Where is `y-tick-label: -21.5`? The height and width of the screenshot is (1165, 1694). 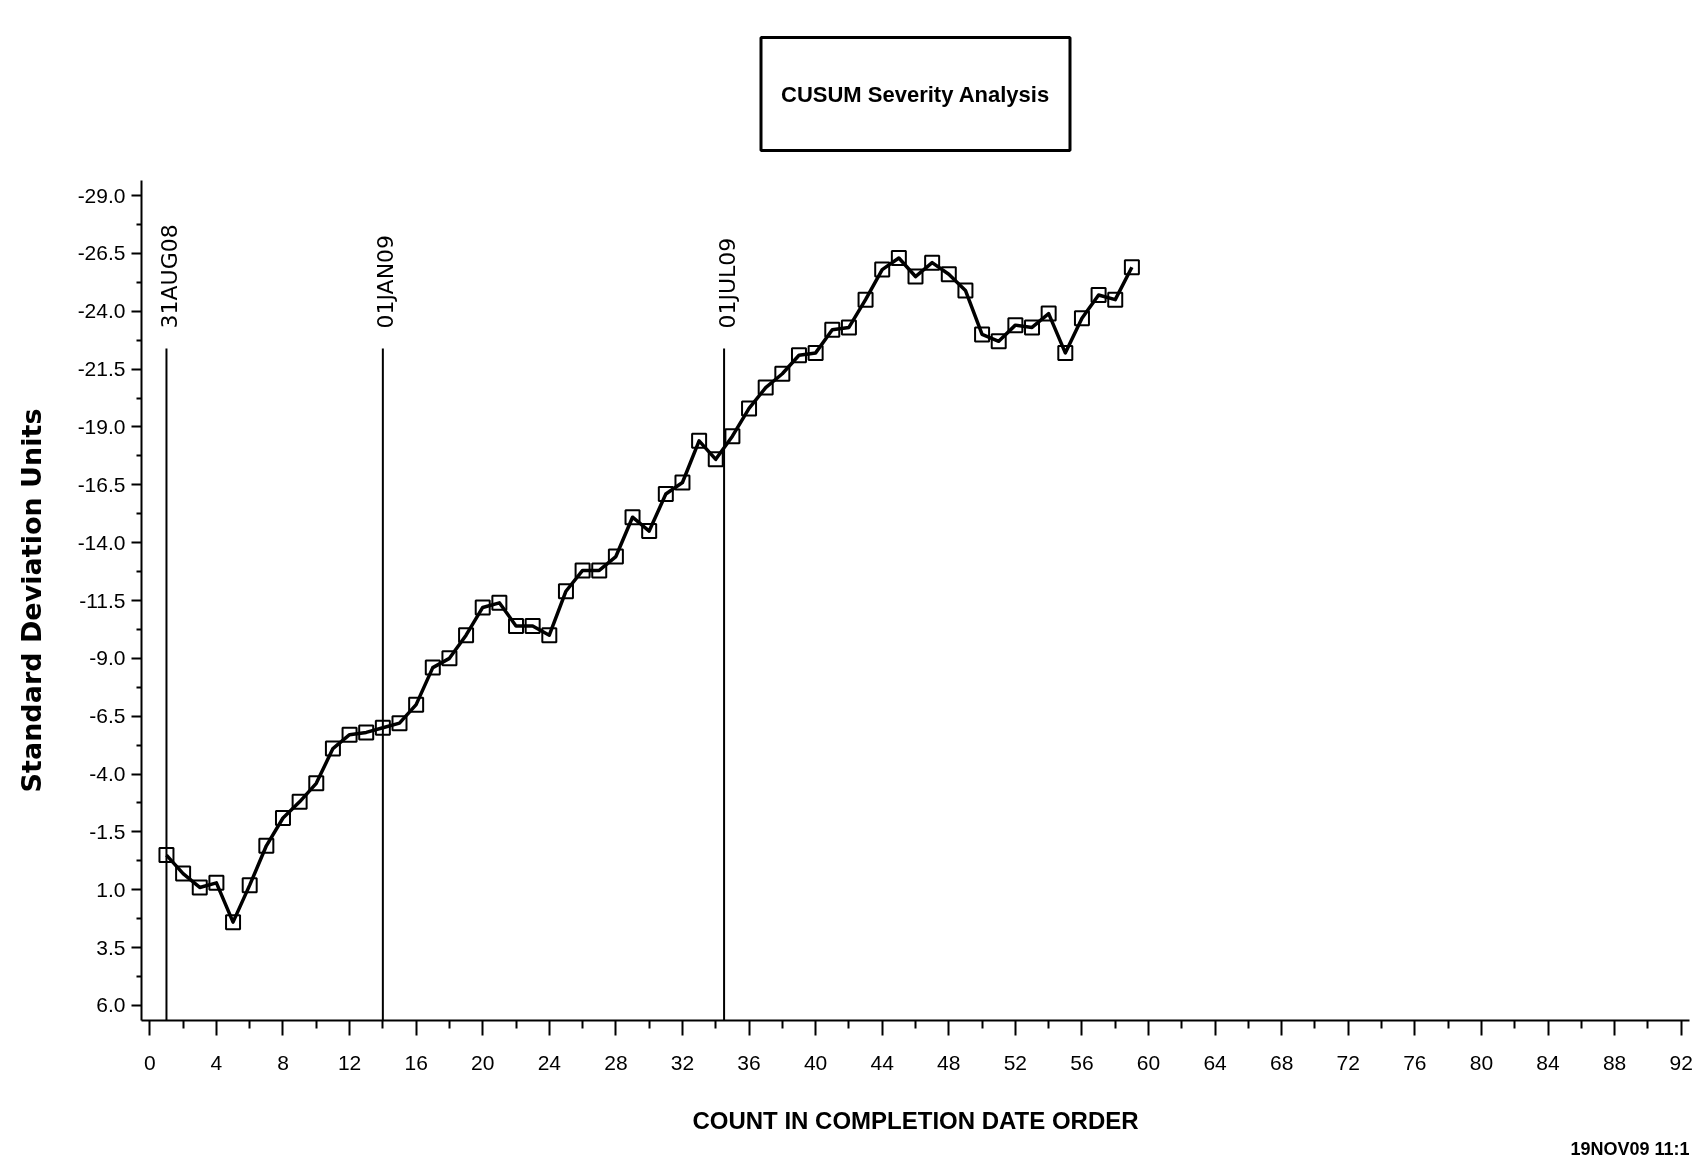 y-tick-label: -21.5 is located at coordinates (101, 369).